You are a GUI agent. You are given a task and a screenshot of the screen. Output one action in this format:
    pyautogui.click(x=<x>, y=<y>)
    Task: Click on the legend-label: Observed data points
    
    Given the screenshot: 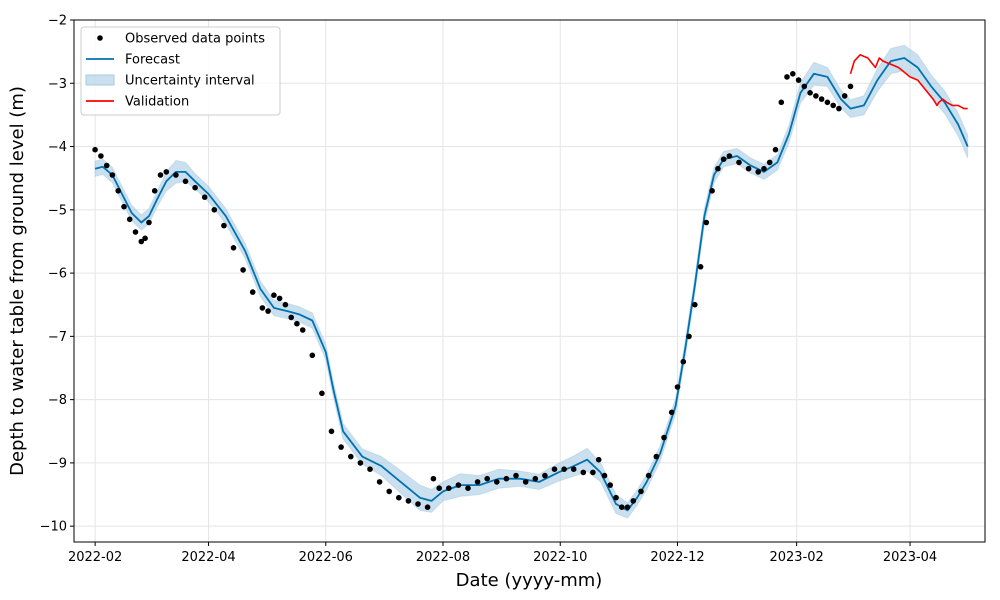 What is the action you would take?
    pyautogui.click(x=195, y=39)
    